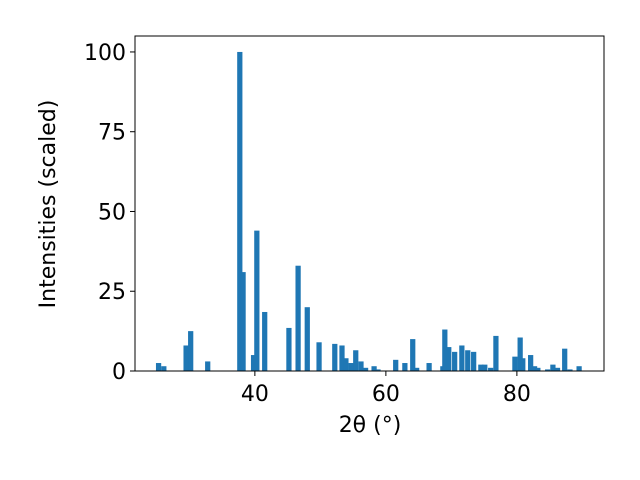 This screenshot has height=480, width=640. Describe the element at coordinates (105, 53) in the screenshot. I see `y-tick-label: 100` at that location.